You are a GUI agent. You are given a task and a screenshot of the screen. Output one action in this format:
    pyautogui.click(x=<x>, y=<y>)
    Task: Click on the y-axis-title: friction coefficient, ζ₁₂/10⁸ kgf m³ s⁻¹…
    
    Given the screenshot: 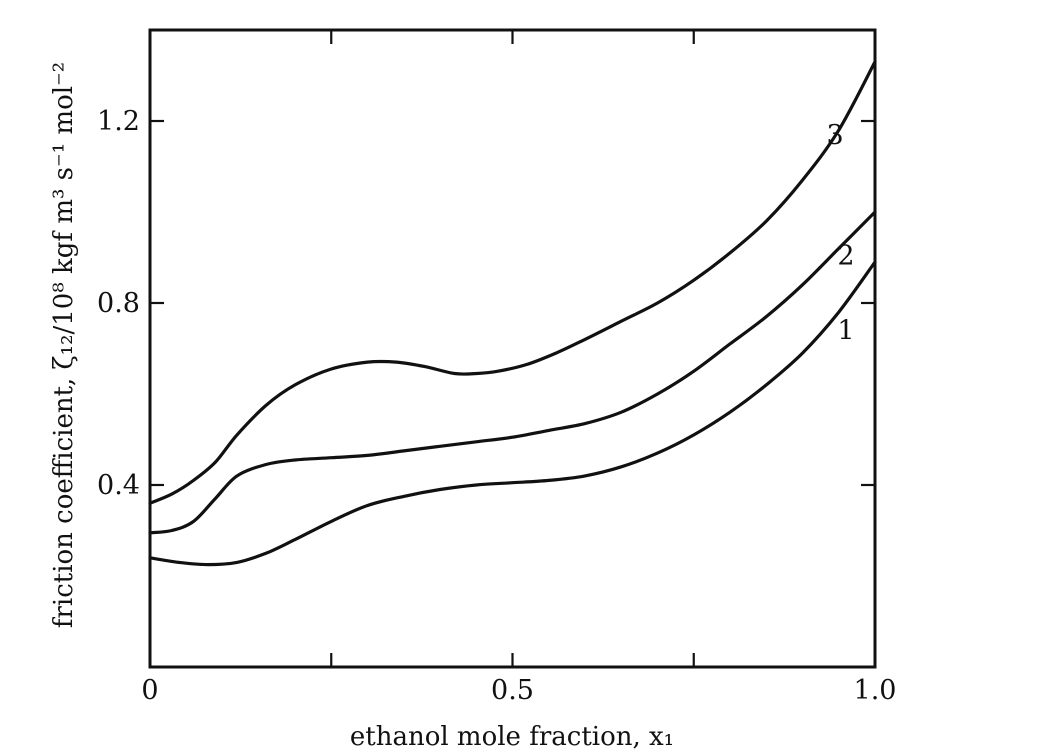 What is the action you would take?
    pyautogui.click(x=64, y=345)
    